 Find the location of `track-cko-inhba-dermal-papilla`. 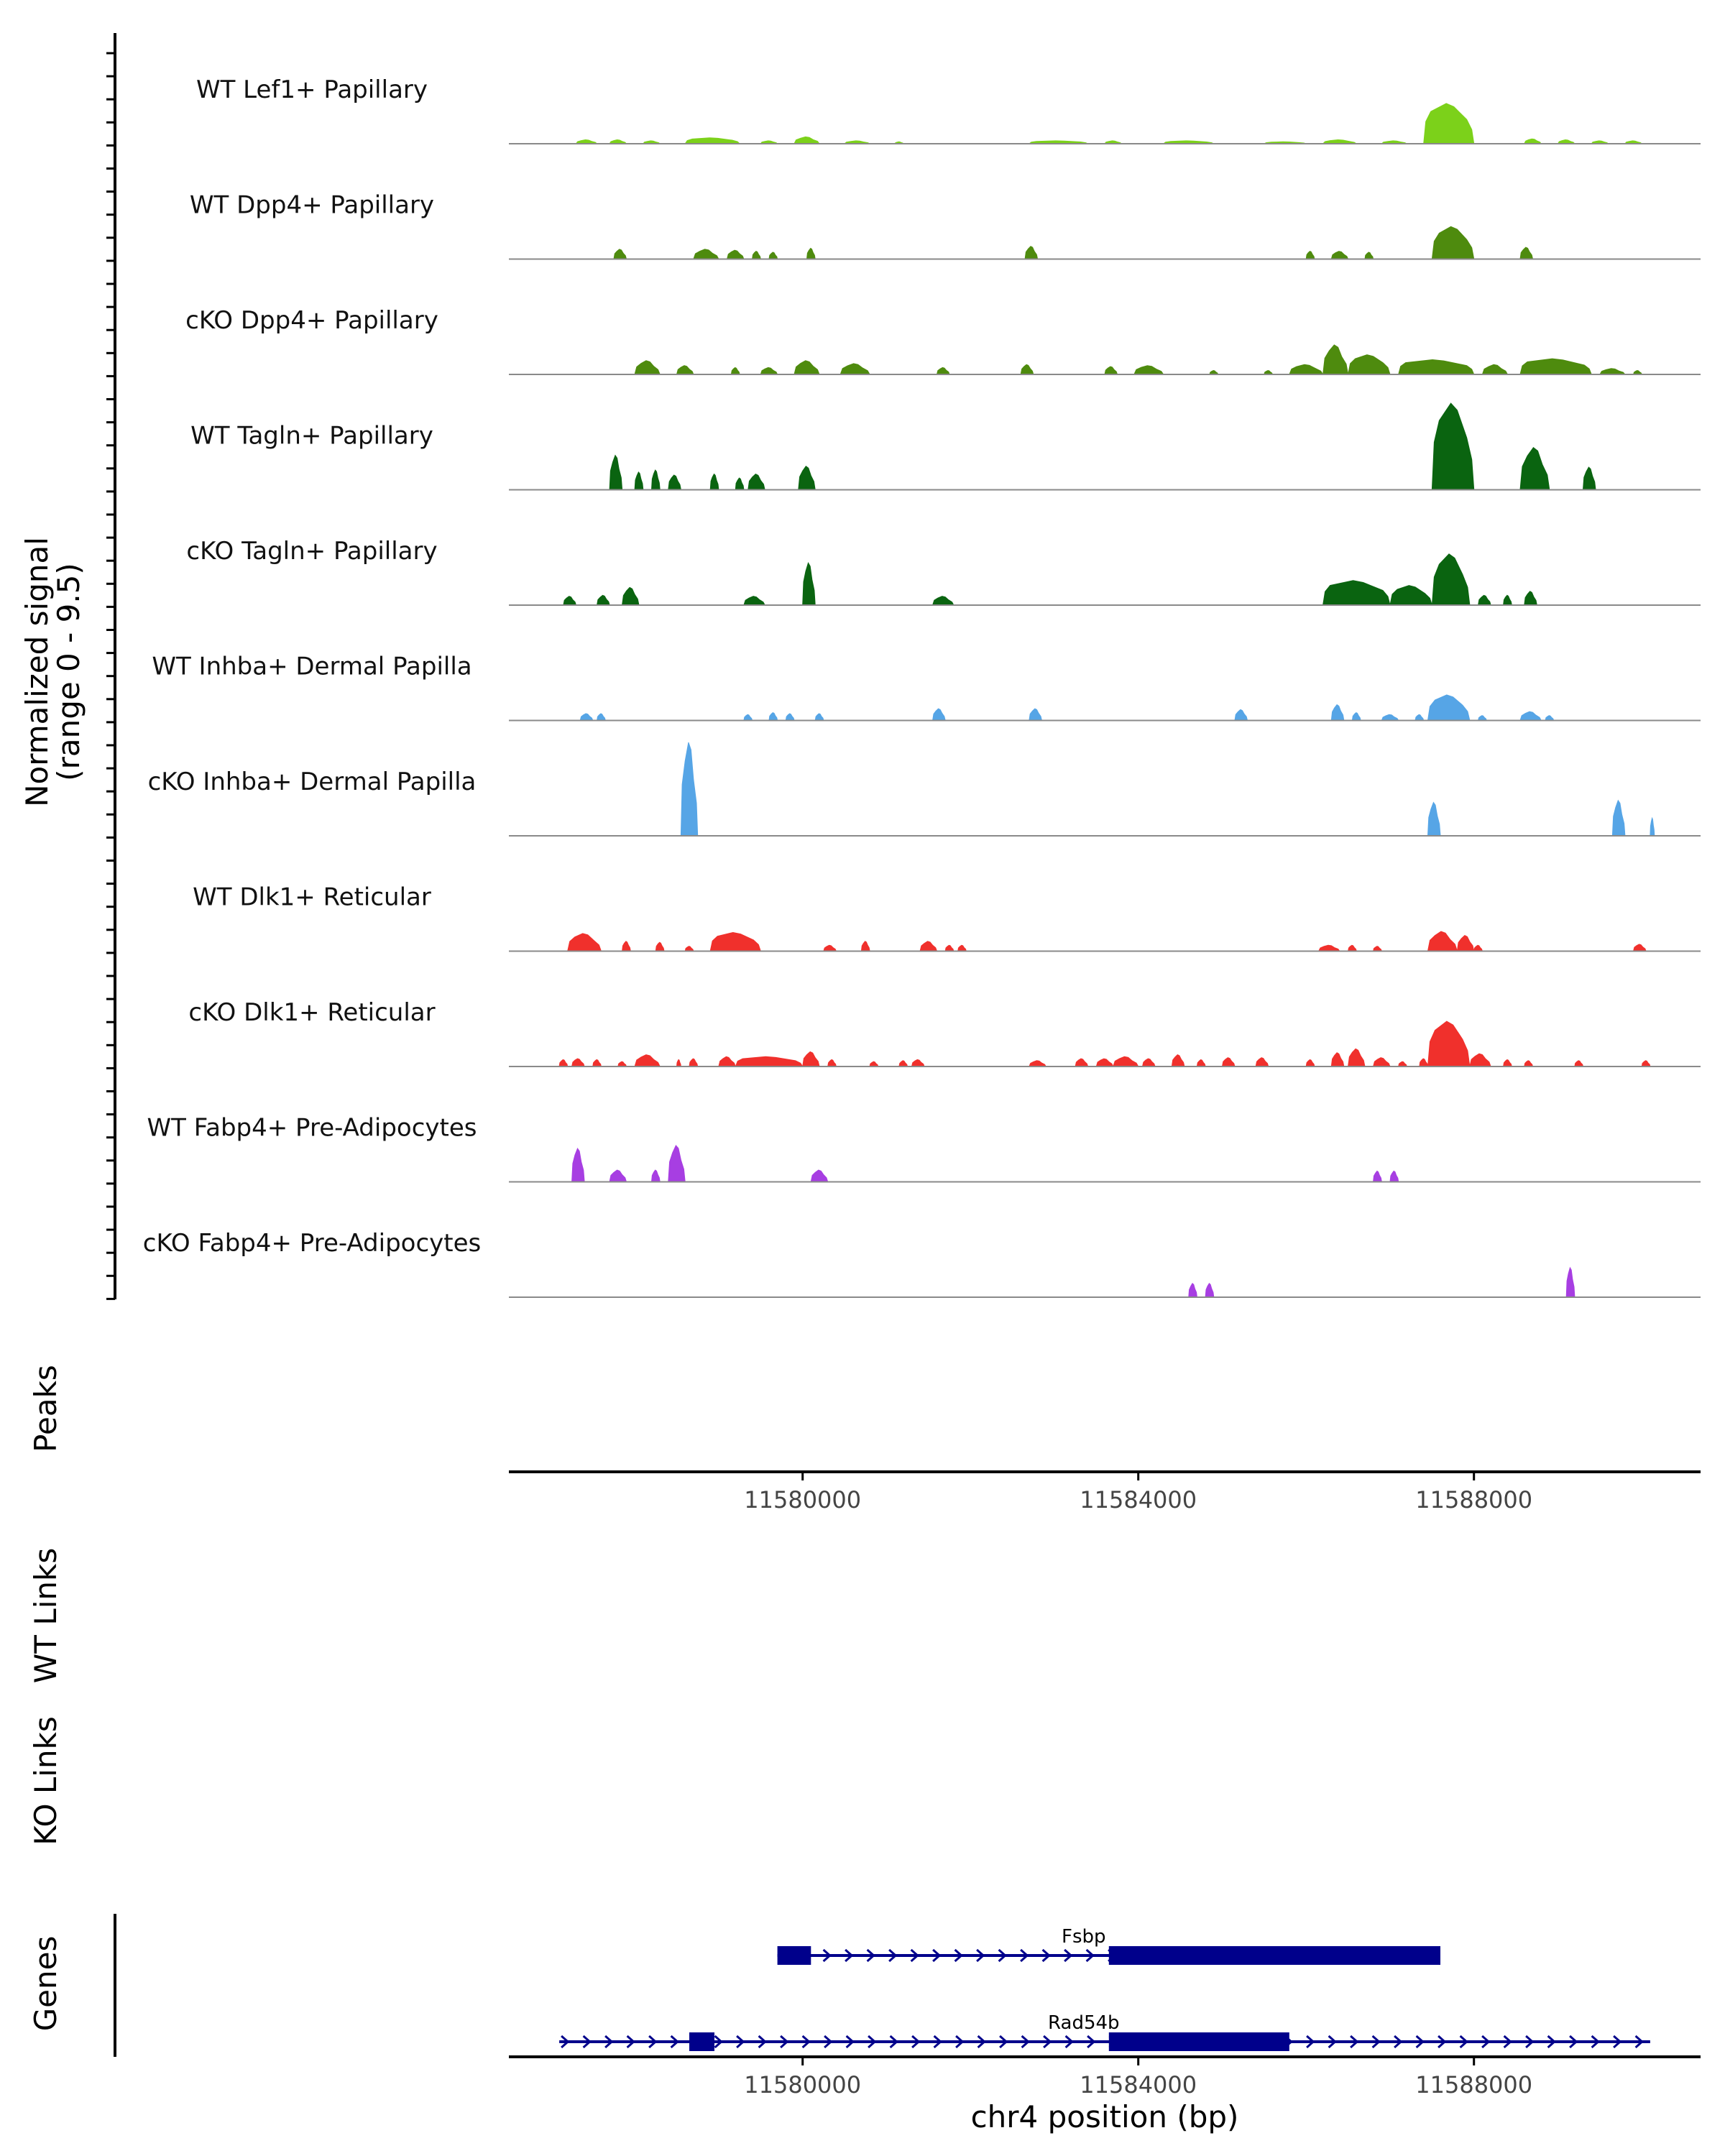

track-cko-inhba-dermal-papilla is located at coordinates (1167, 789).